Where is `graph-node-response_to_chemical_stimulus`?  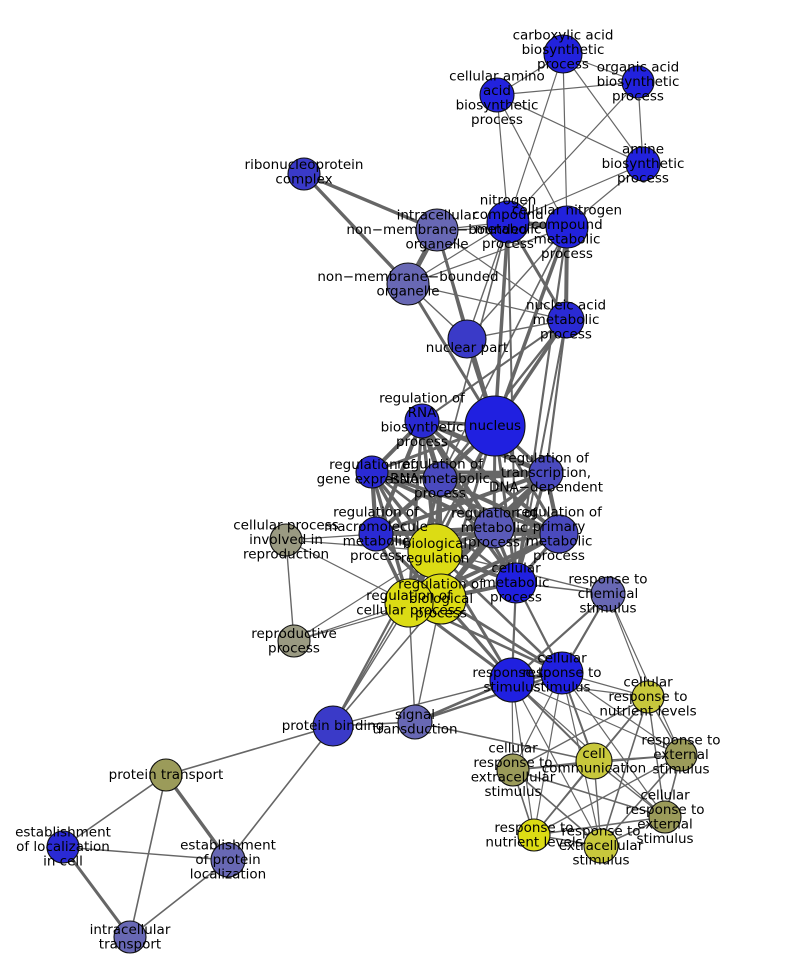
graph-node-response_to_chemical_stimulus is located at coordinates (608, 594).